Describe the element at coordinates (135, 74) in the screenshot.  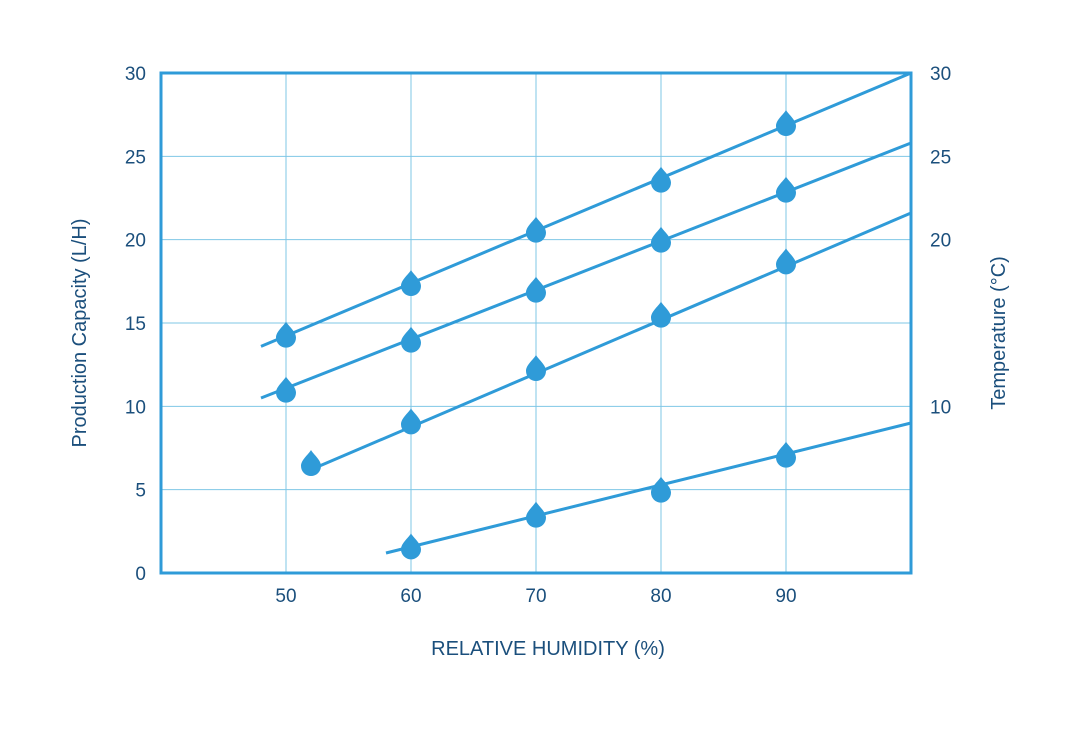
I see `y-tick-label: 30` at that location.